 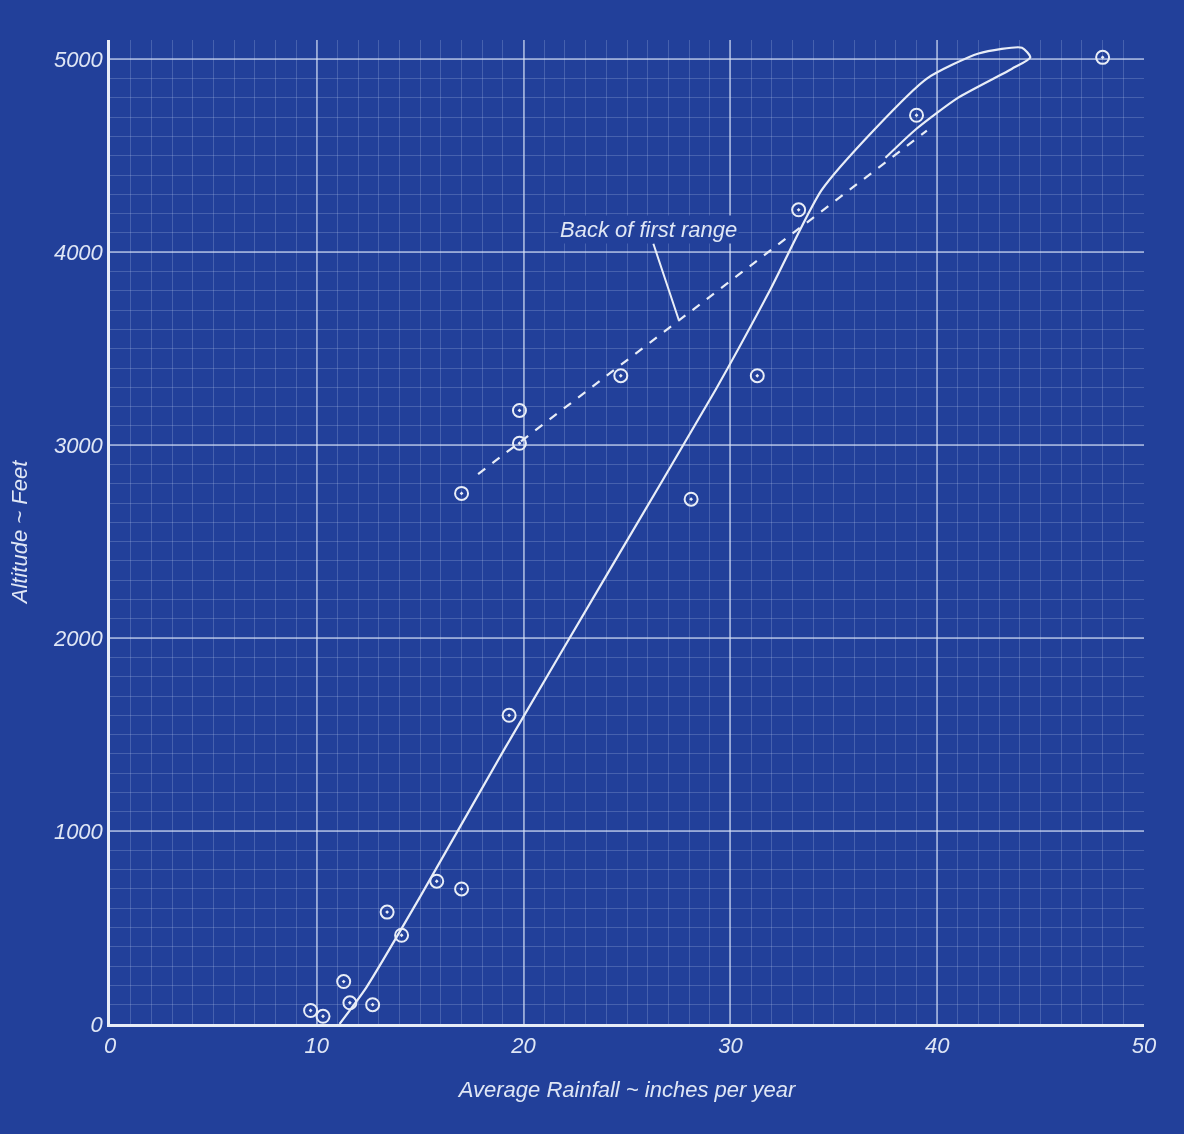 I want to click on x-axis-title: Average Rainfall ~ inches per year, so click(x=626, y=1090).